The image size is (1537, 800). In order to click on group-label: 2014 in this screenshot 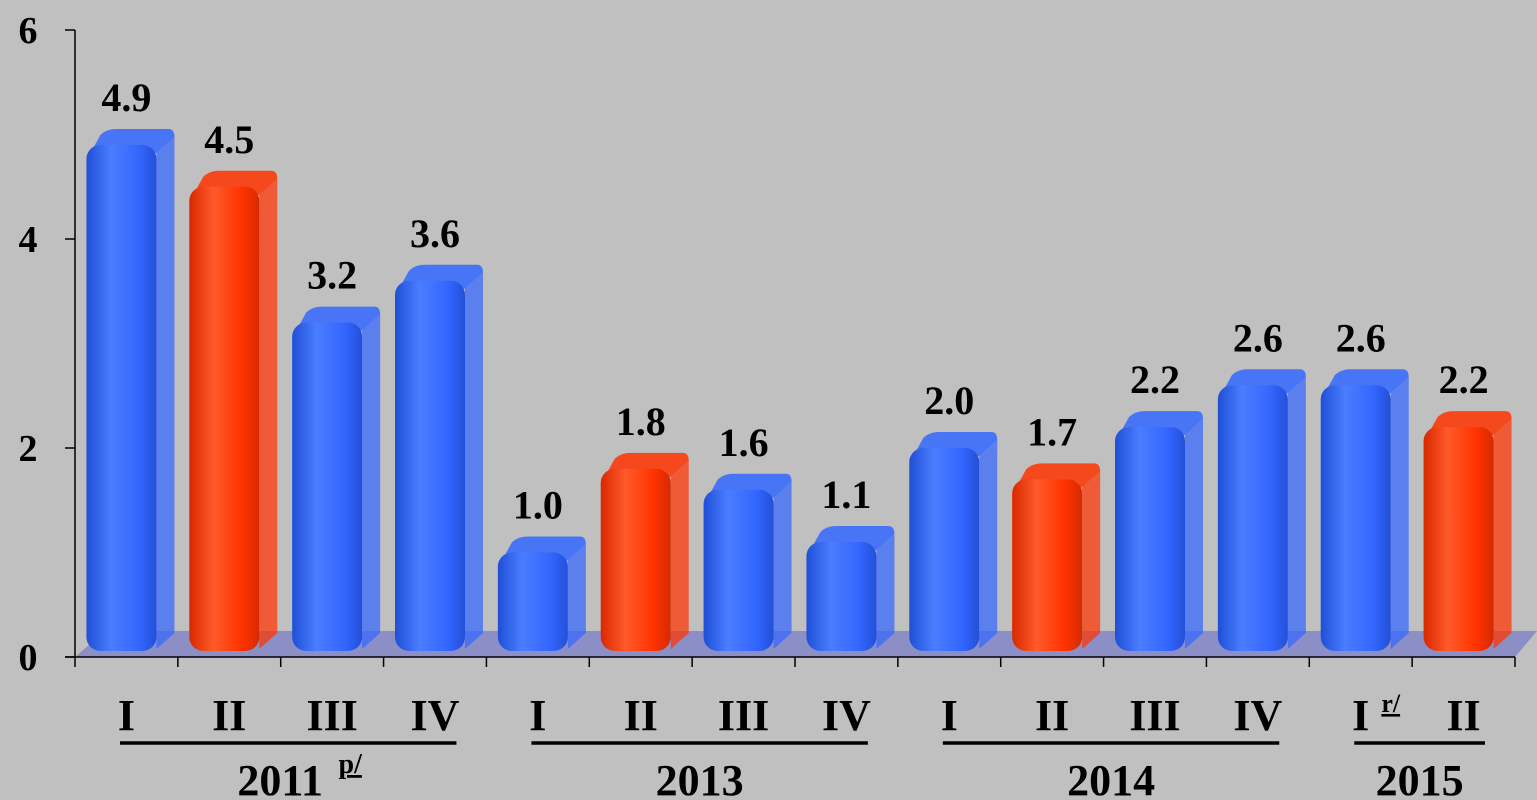, I will do `click(1111, 778)`.